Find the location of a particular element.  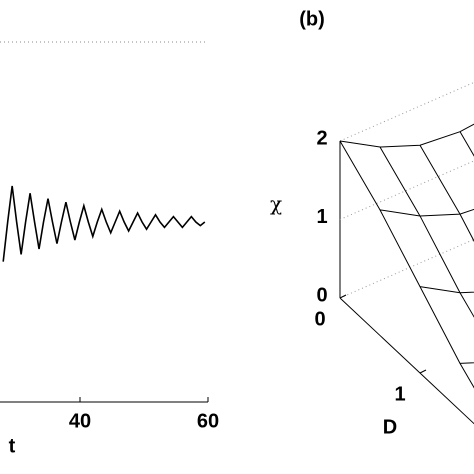

z-tick-label: 0 is located at coordinates (321, 295).